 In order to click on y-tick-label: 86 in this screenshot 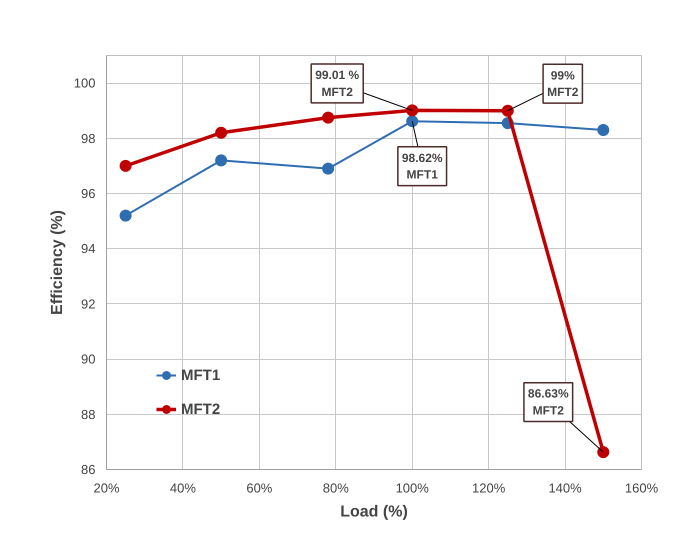, I will do `click(88, 469)`.